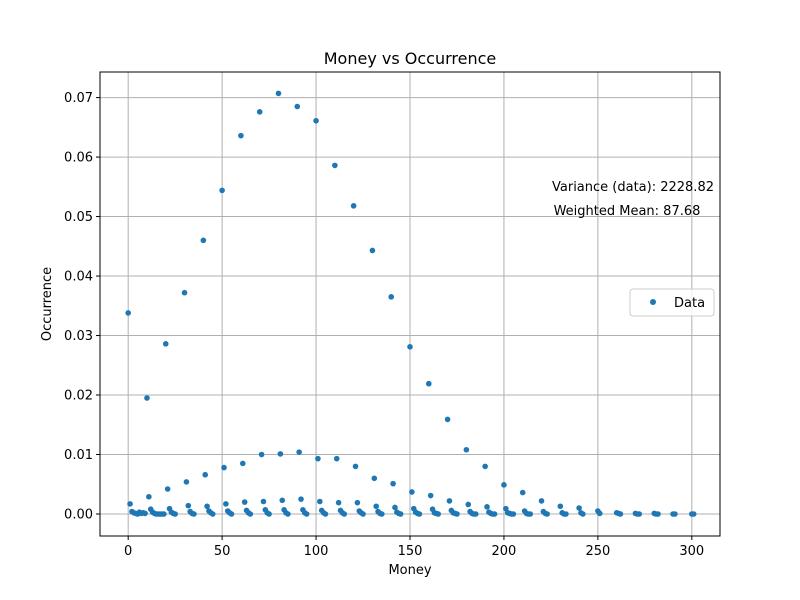 Image resolution: width=800 pixels, height=600 pixels. What do you see at coordinates (47, 304) in the screenshot?
I see `y-axis-label: Occurrence` at bounding box center [47, 304].